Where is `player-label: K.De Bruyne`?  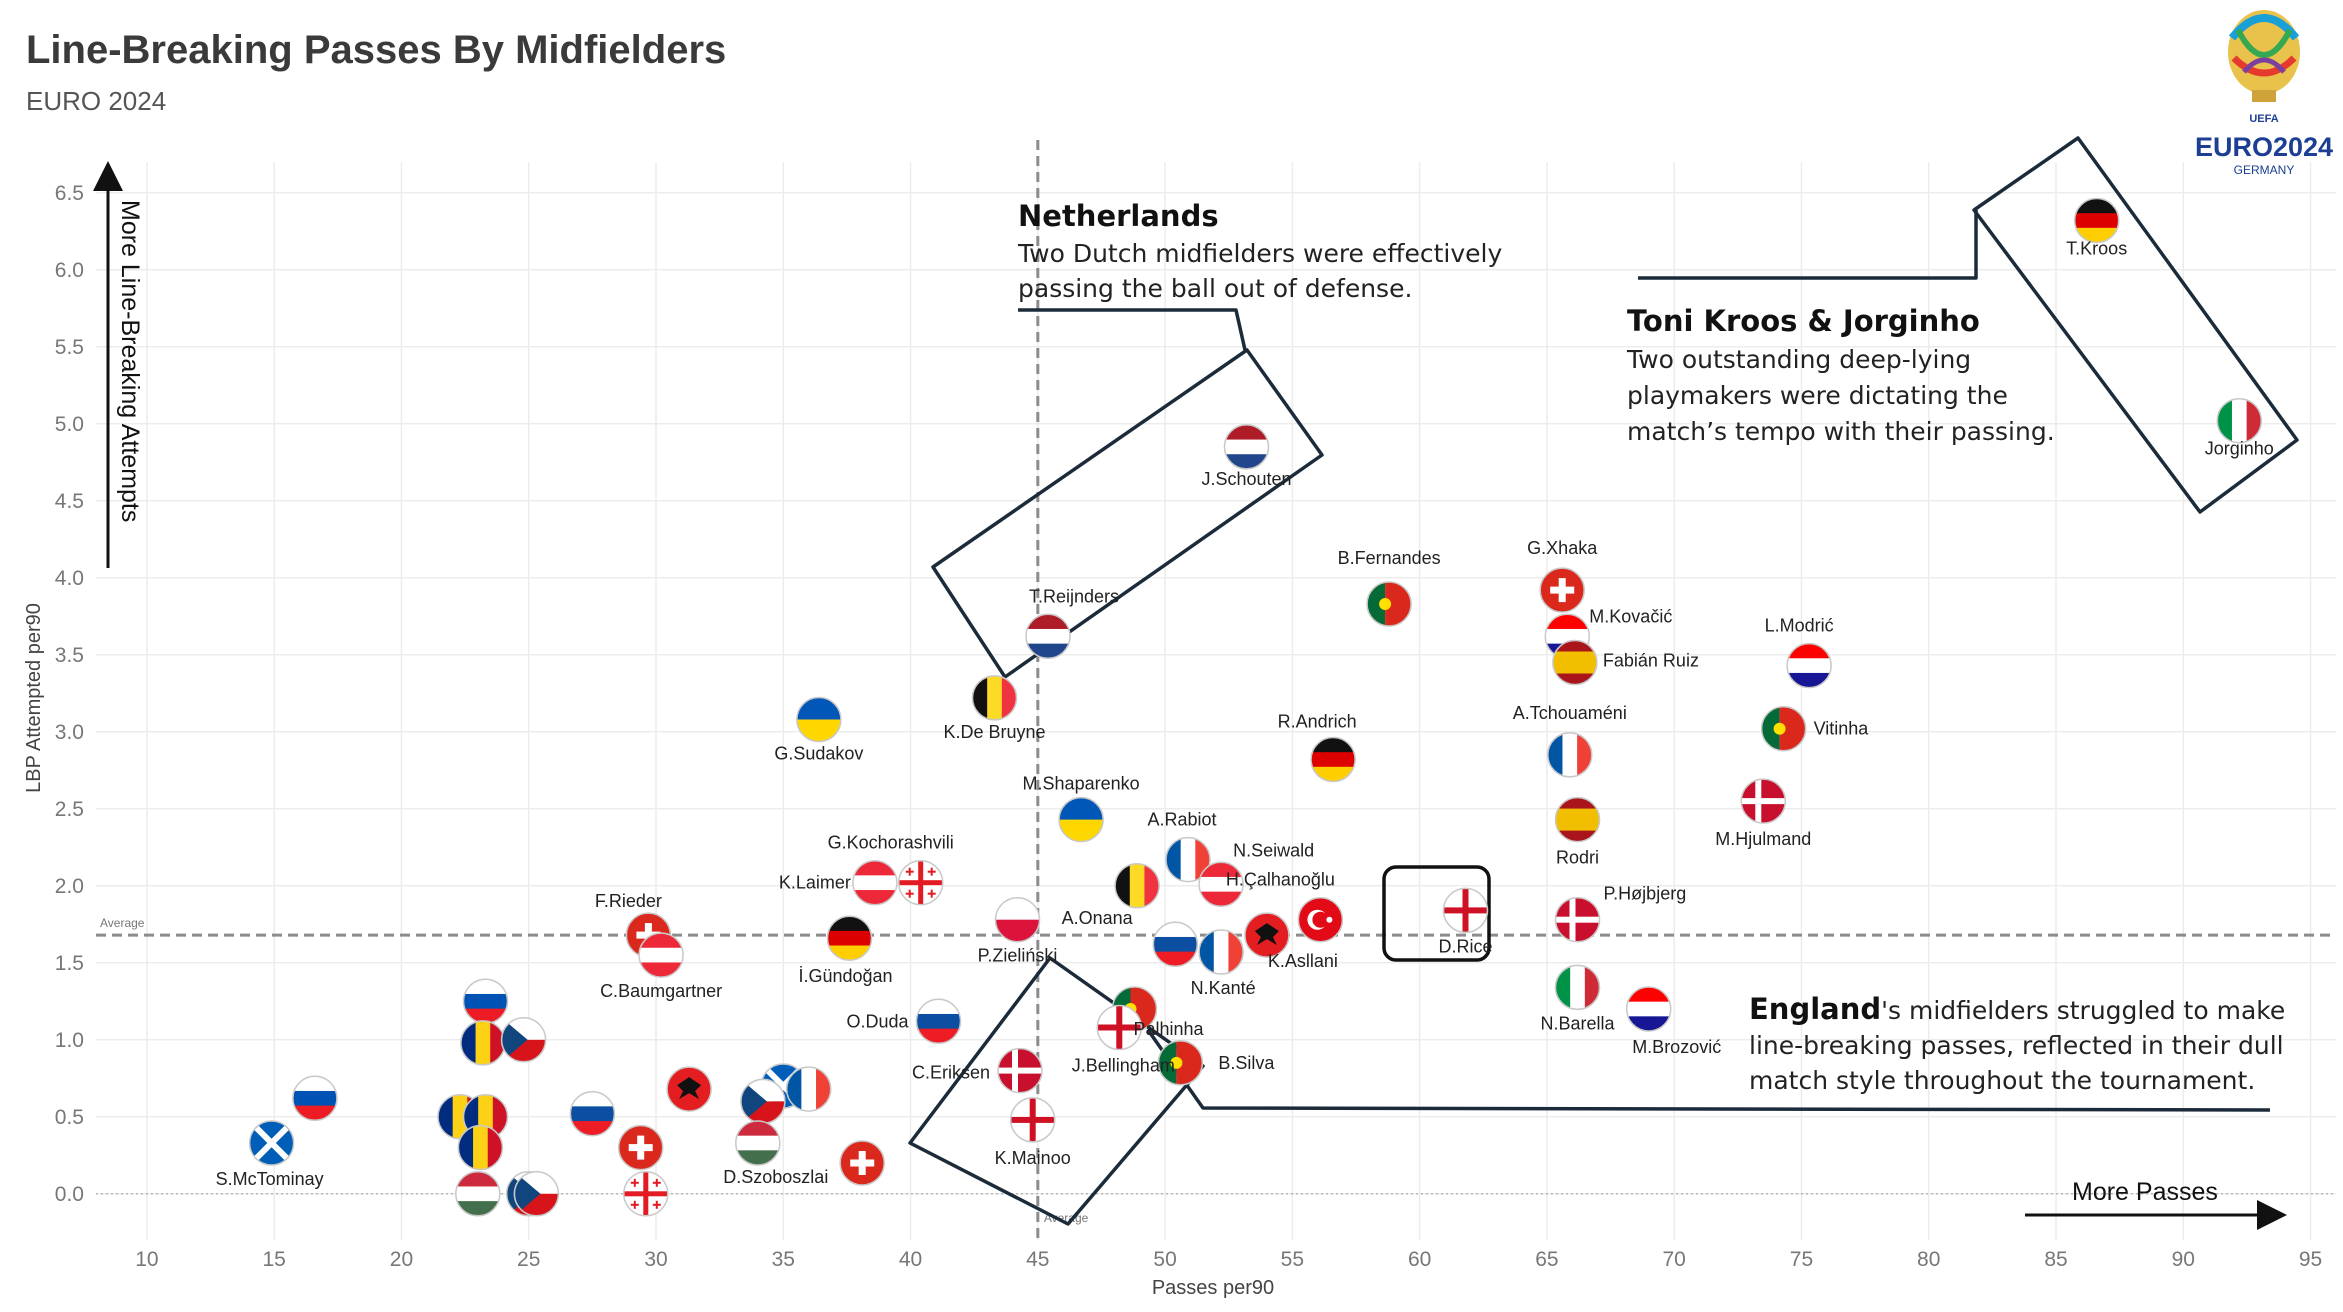
player-label: K.De Bruyne is located at coordinates (994, 732).